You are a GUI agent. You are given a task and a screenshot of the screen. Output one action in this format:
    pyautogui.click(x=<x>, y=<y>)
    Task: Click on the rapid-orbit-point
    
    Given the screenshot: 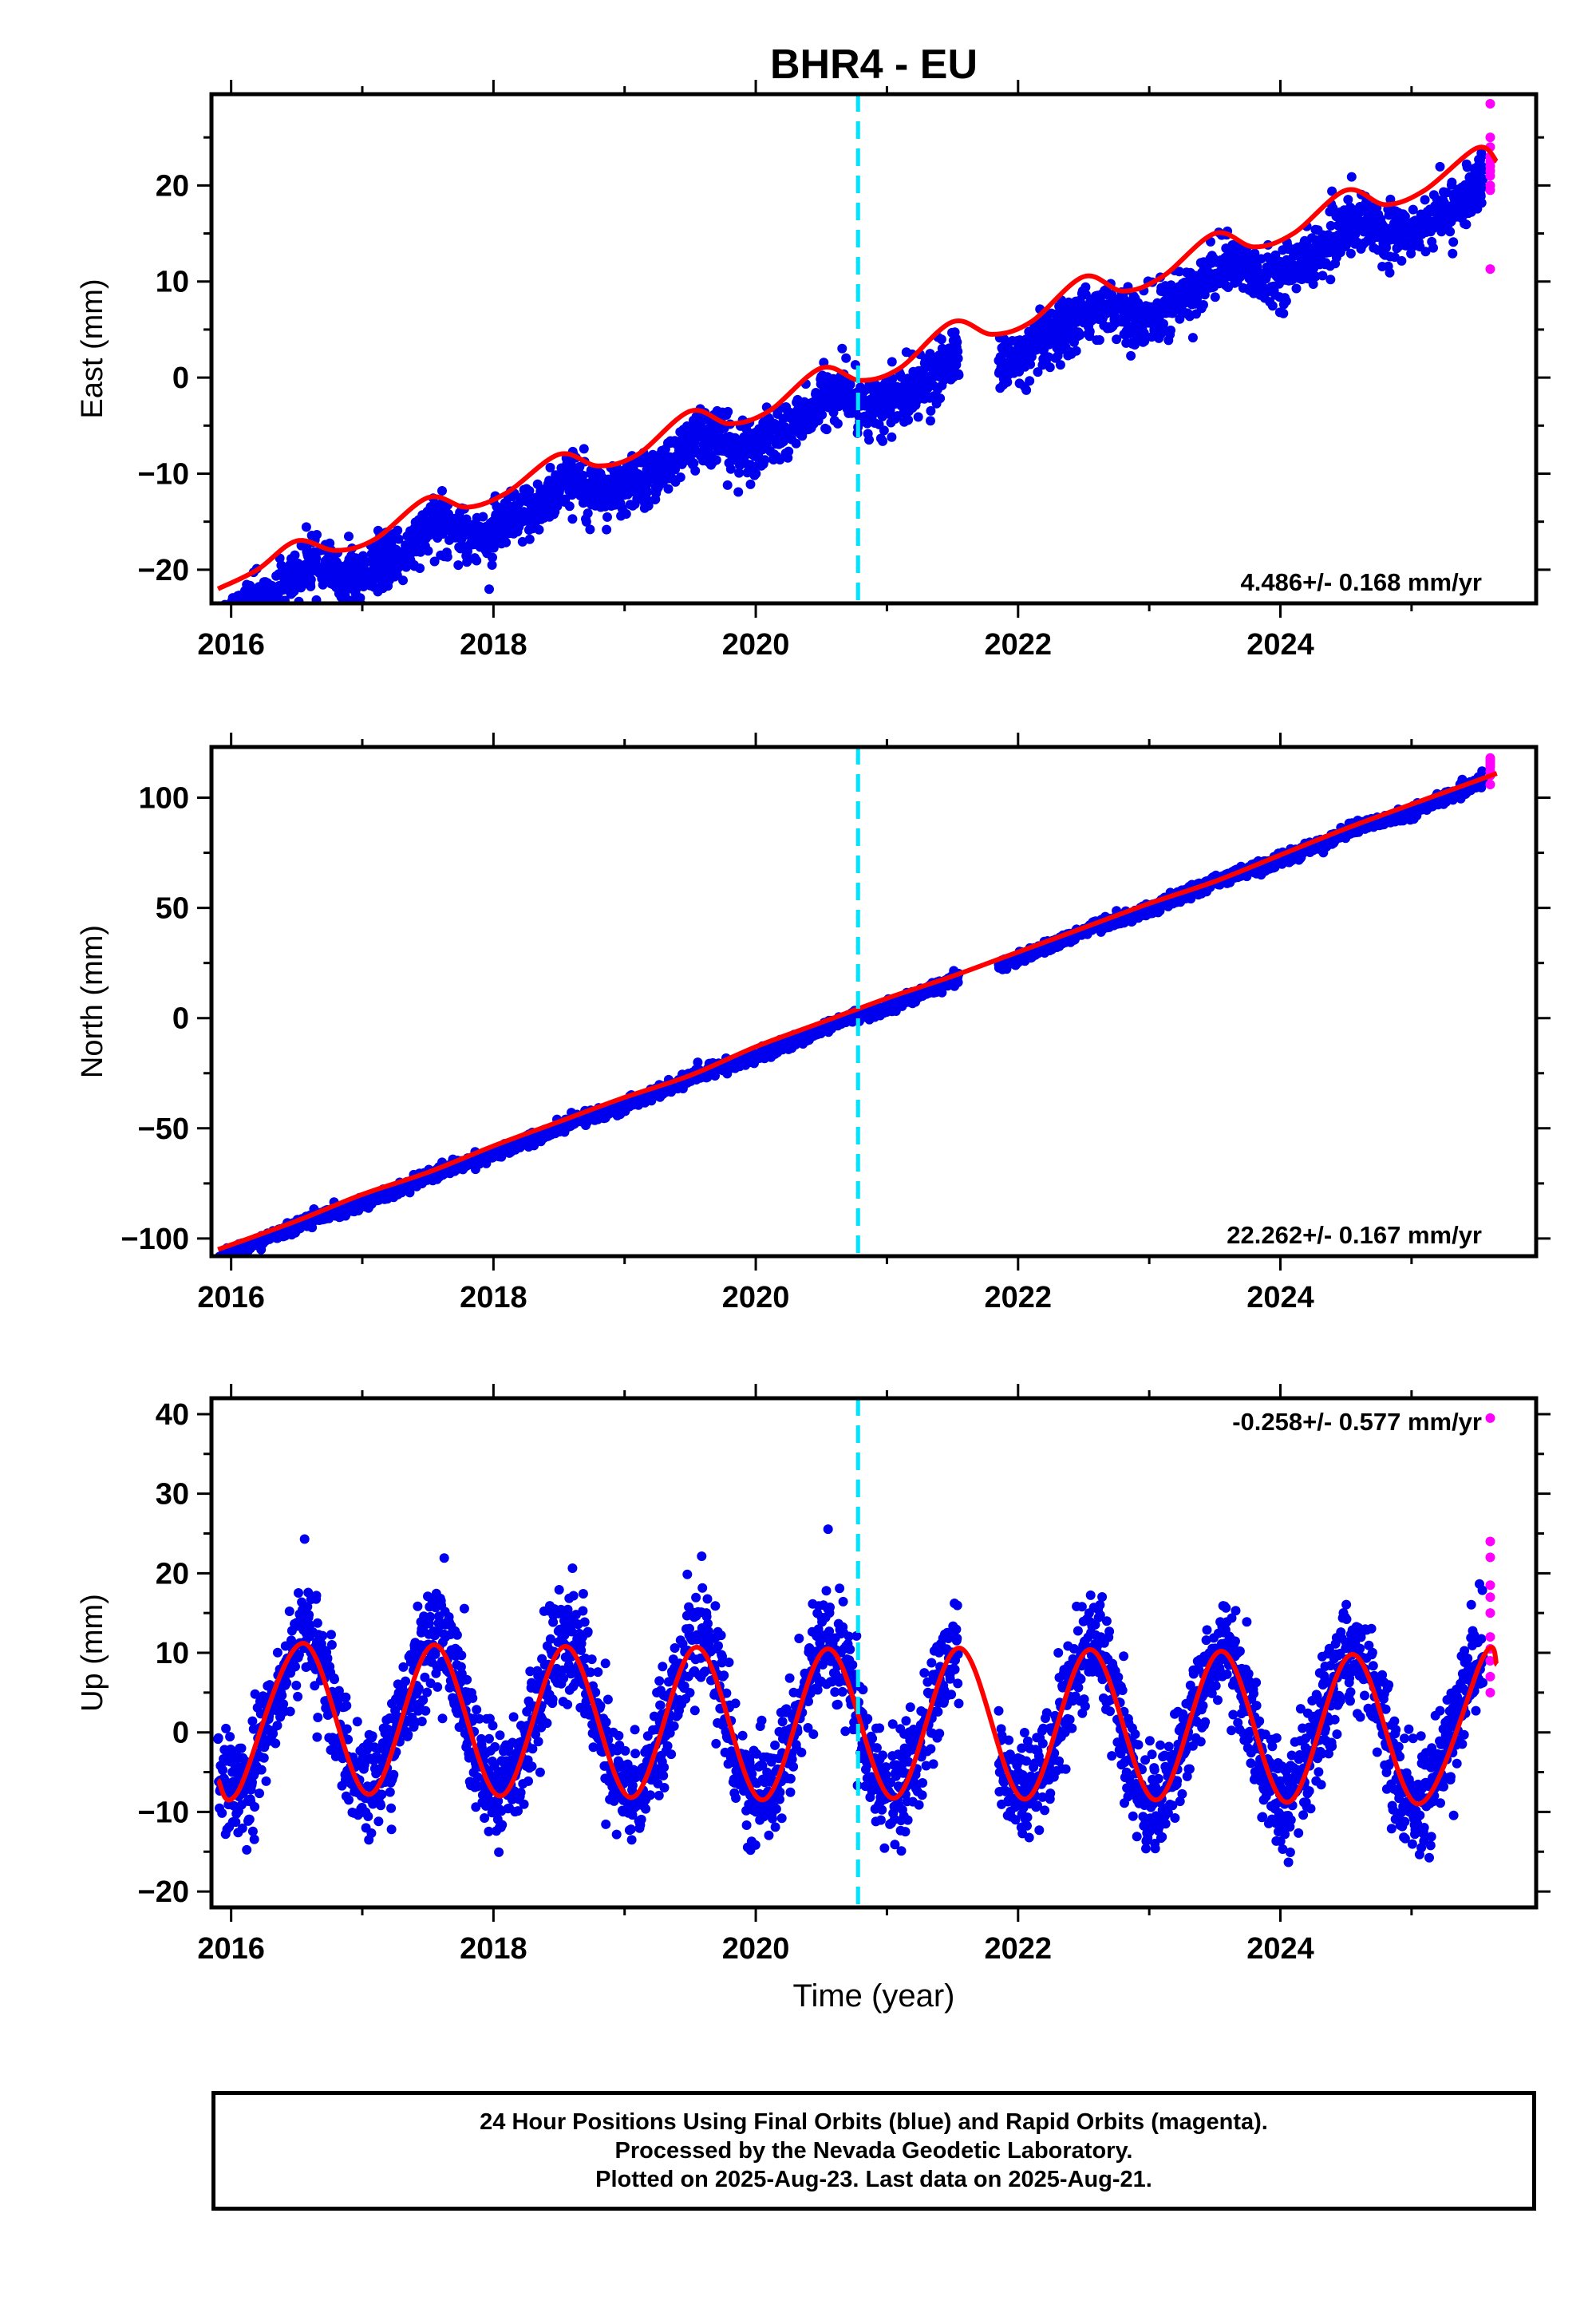 What is the action you would take?
    pyautogui.click(x=1490, y=176)
    